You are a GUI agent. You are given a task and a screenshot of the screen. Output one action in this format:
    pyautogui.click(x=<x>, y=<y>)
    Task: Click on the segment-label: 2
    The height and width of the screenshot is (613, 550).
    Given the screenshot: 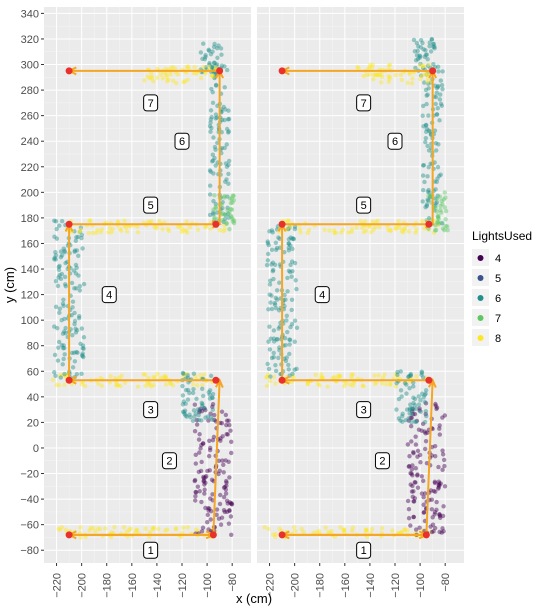 What is the action you would take?
    pyautogui.click(x=382, y=462)
    